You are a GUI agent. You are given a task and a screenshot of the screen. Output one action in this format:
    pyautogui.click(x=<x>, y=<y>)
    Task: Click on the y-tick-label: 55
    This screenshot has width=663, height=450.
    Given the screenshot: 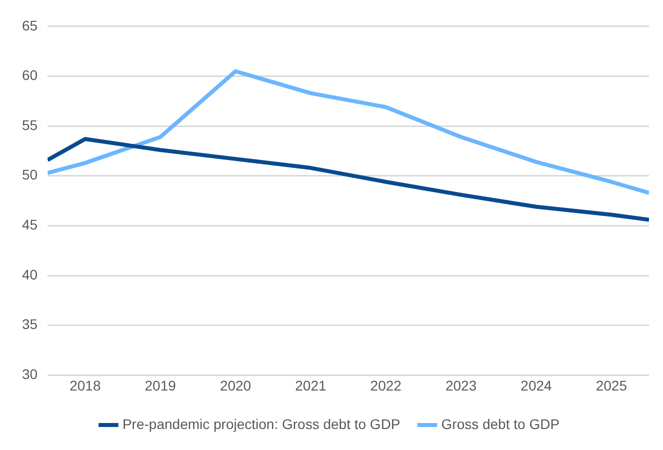 What is the action you would take?
    pyautogui.click(x=30, y=124)
    